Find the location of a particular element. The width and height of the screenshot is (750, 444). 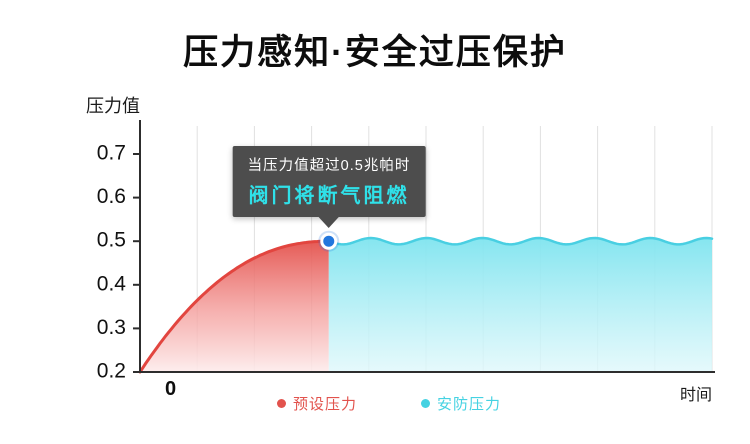

tooltip-pointer-icon is located at coordinates (329, 222).